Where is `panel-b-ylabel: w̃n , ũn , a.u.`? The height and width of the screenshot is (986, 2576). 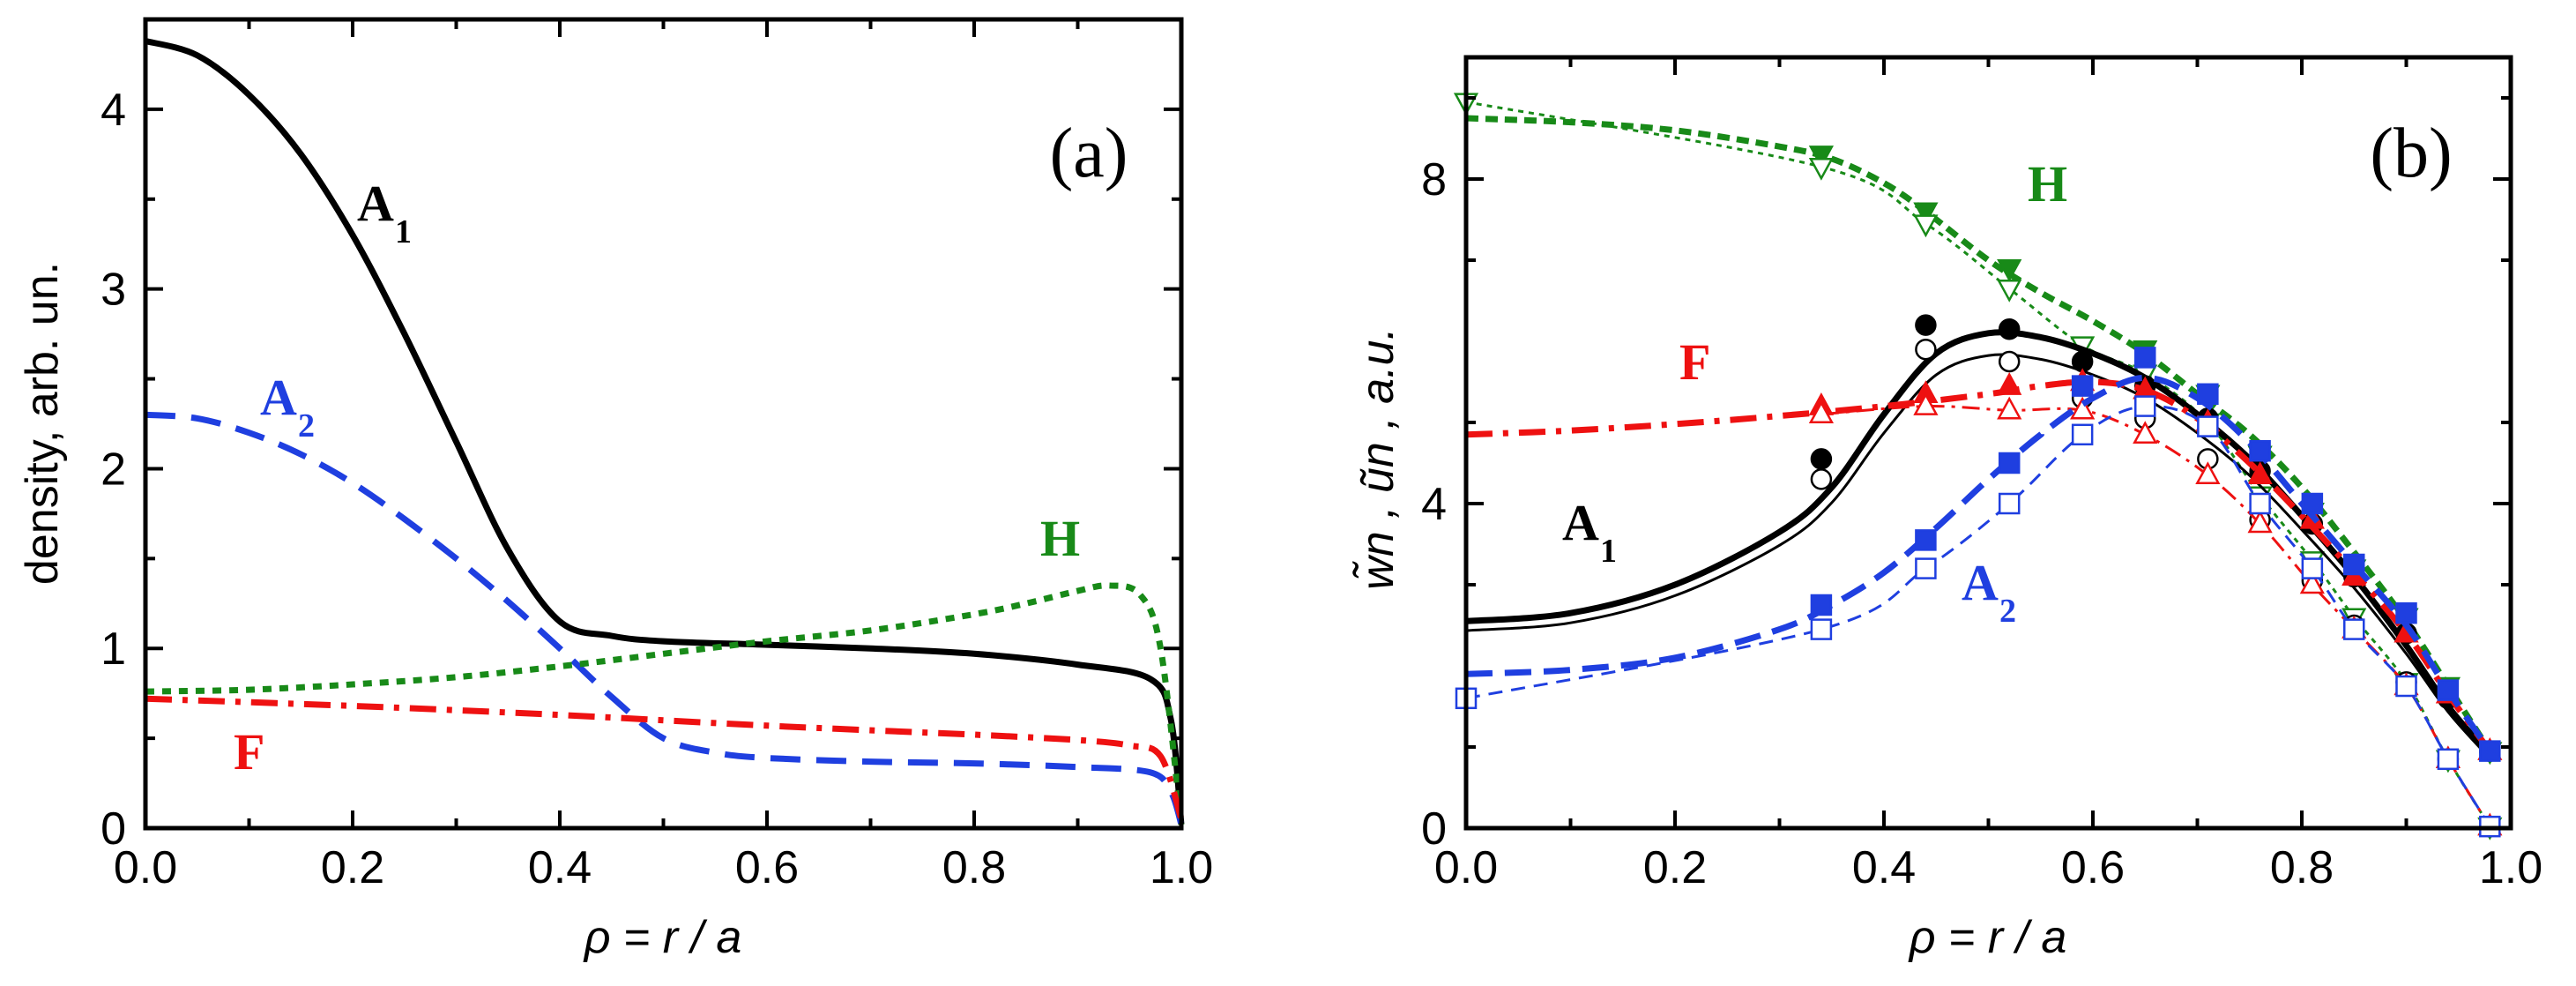
panel-b-ylabel: w̃n , ũn , a.u. is located at coordinates (1377, 458).